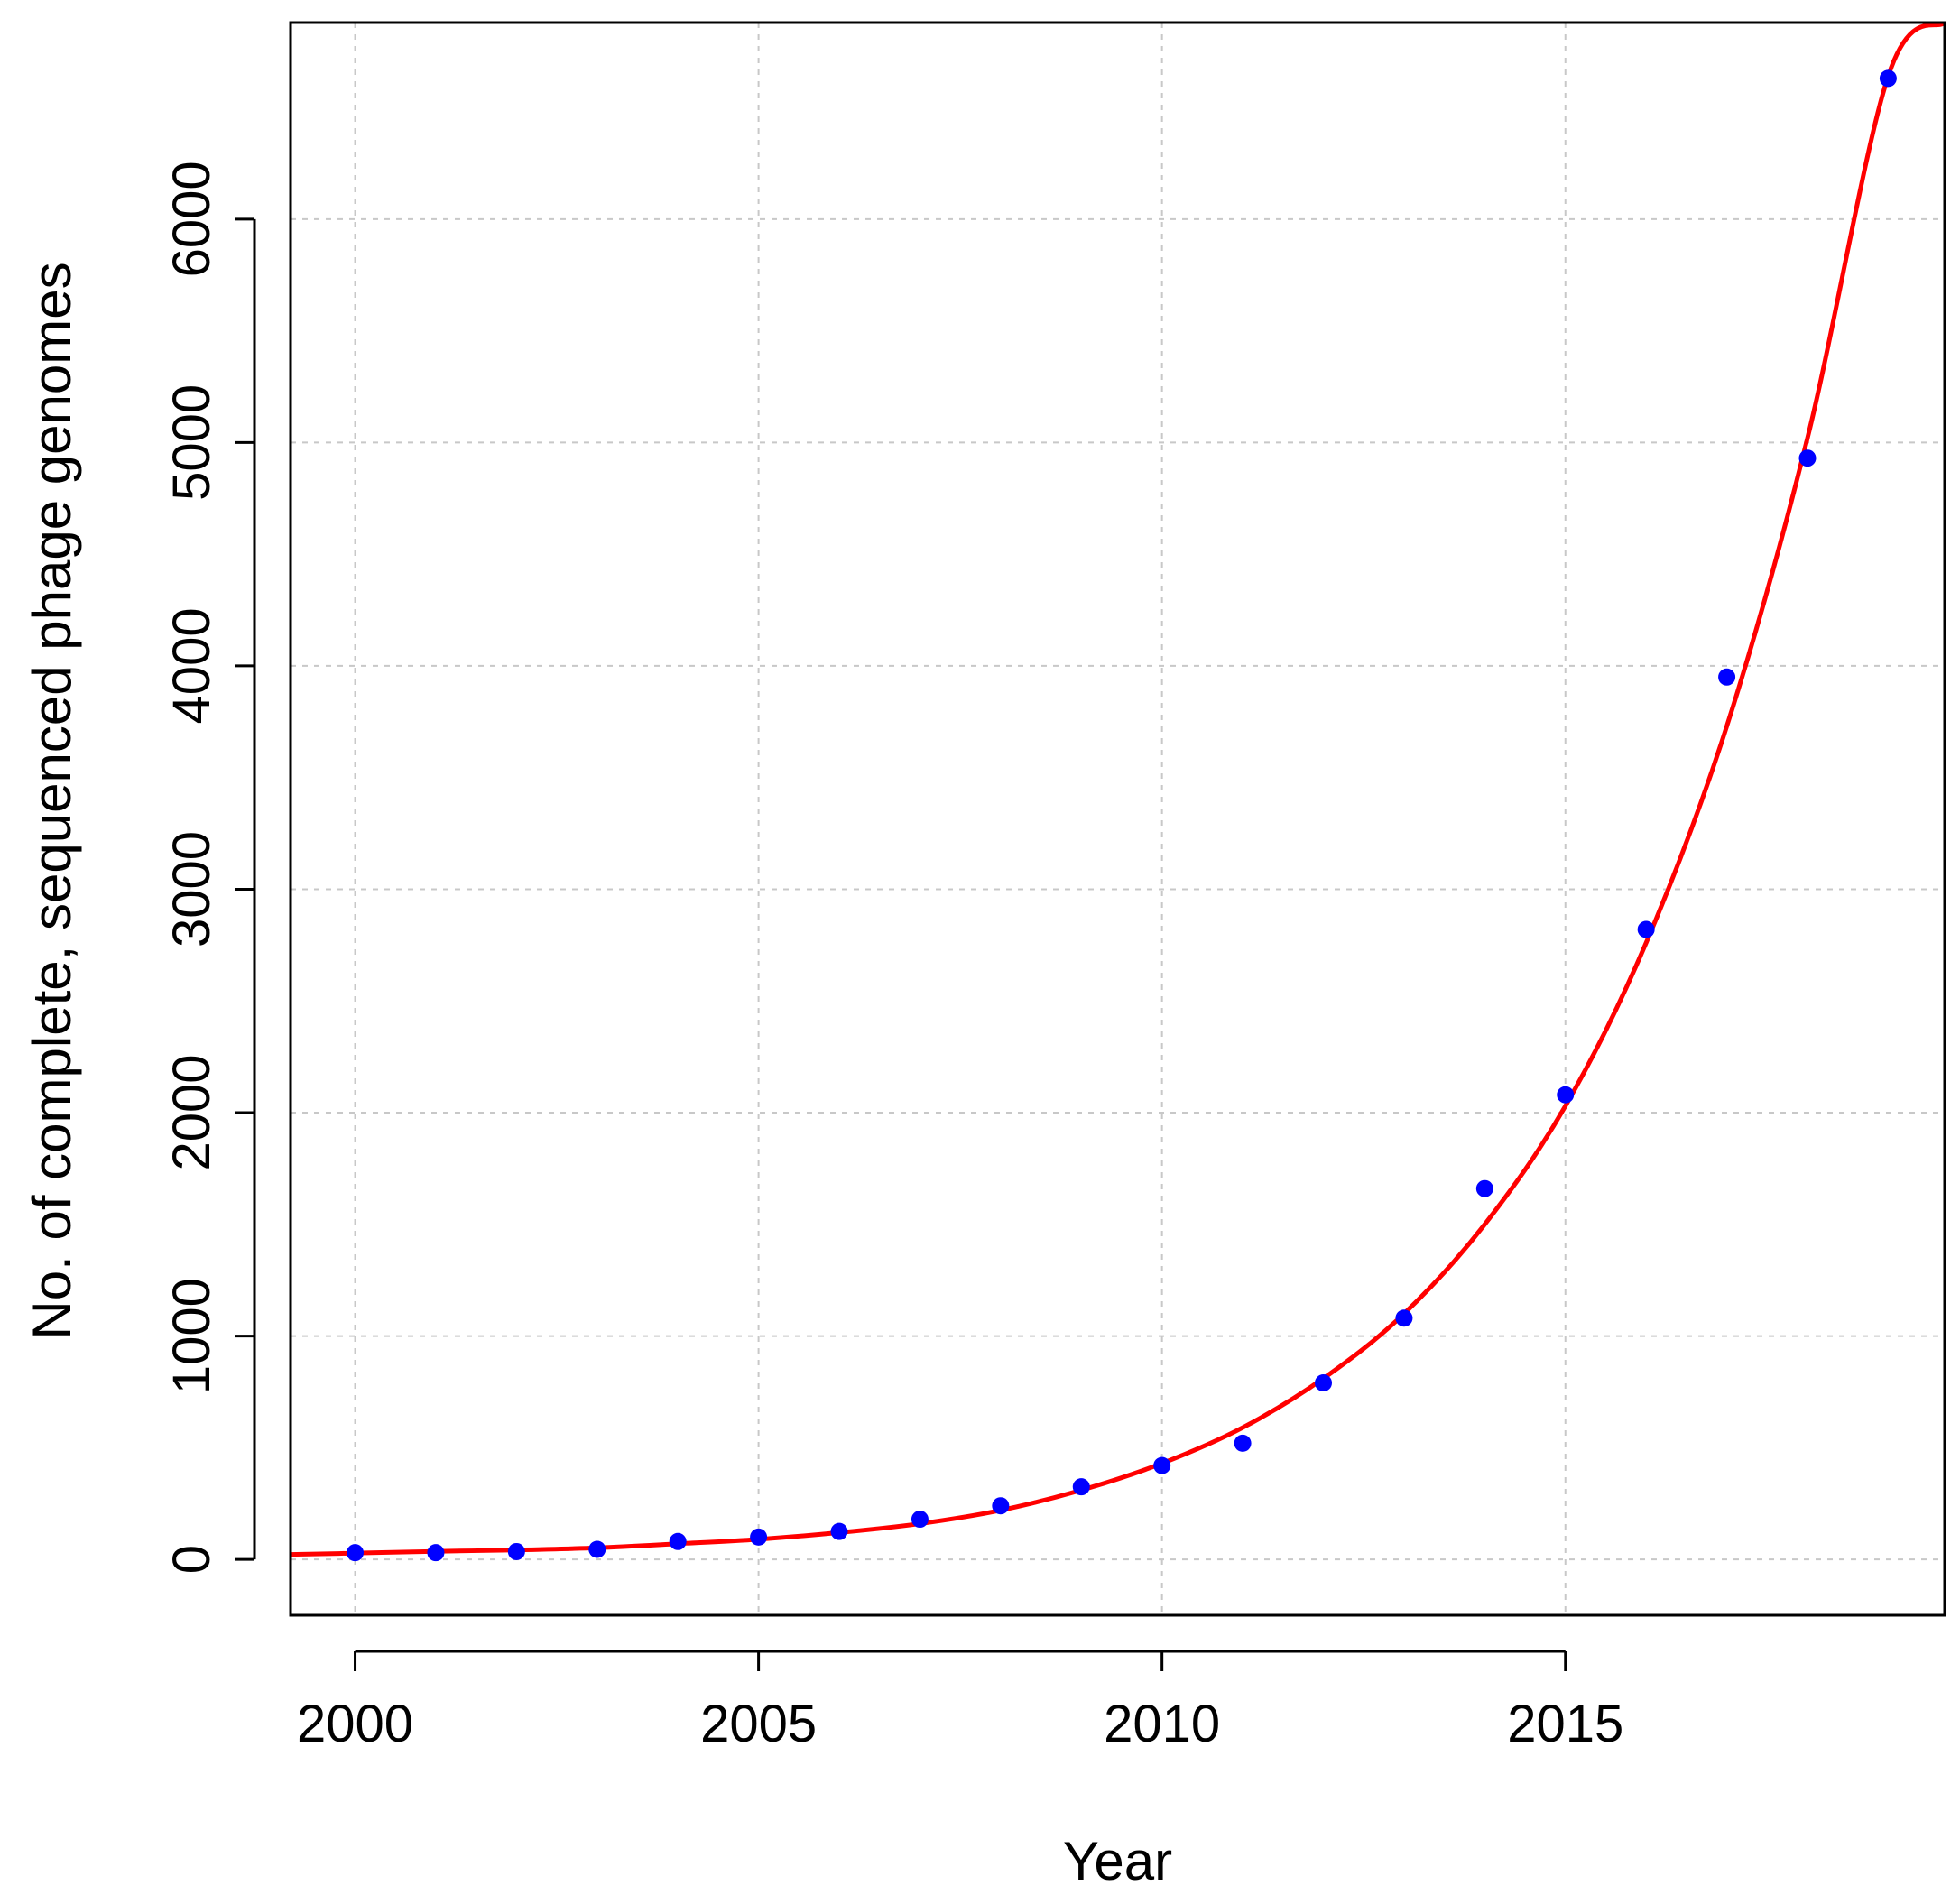 This screenshot has height=1904, width=1960. I want to click on x-tick-label-2000: 2000, so click(355, 1724).